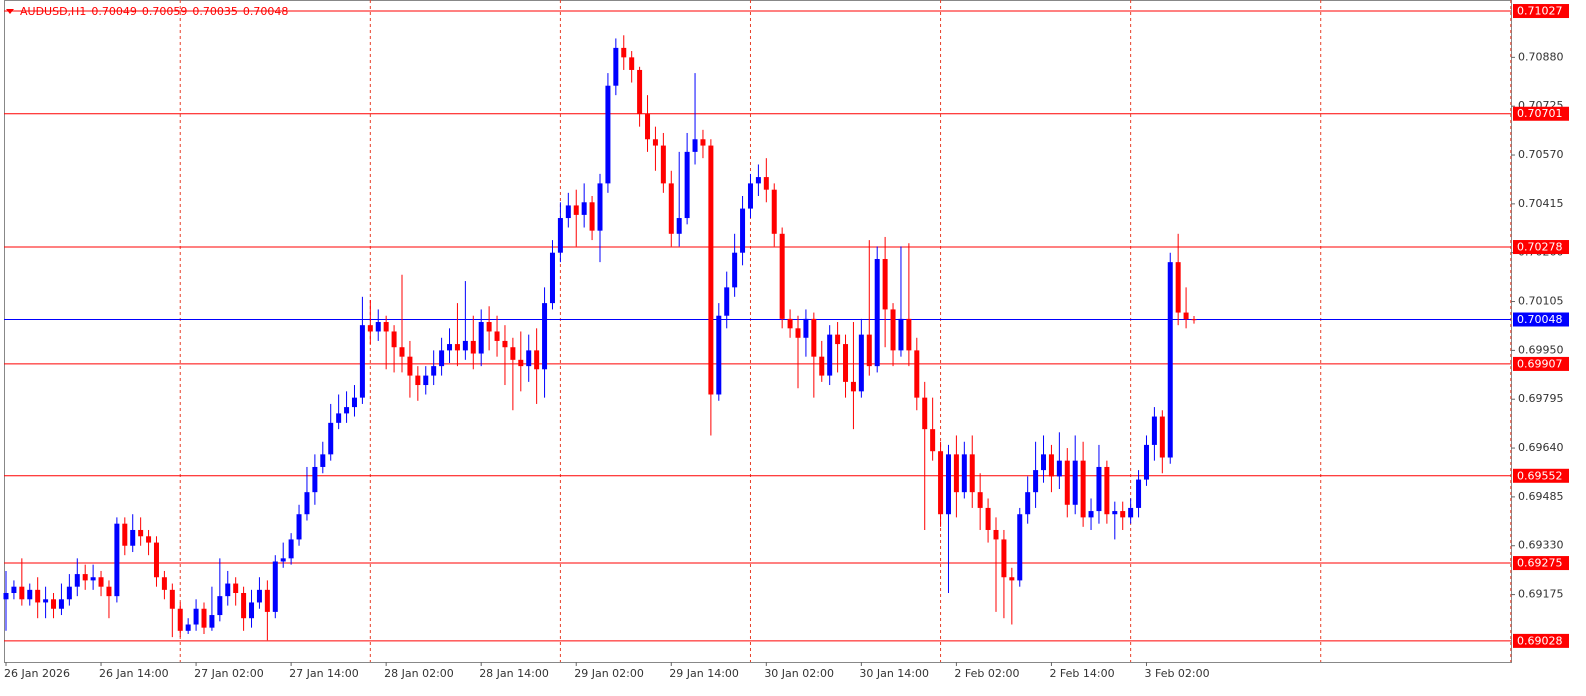  I want to click on x-tick-label: 26 Jan 14:00, so click(134, 673).